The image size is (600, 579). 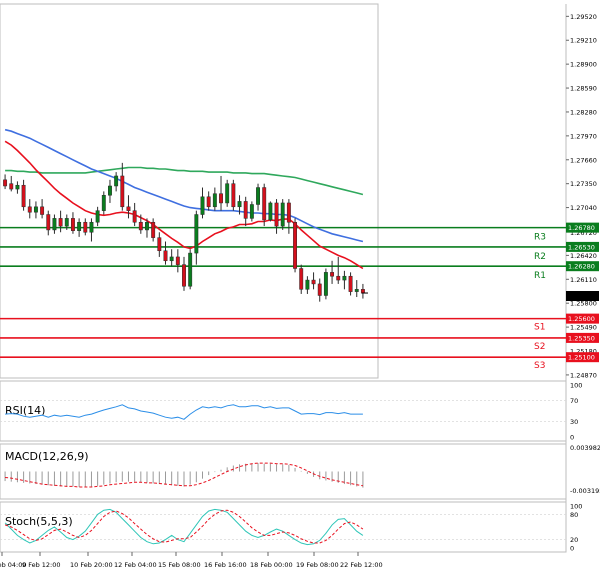 I want to click on rsi-tick-label: 100, so click(x=576, y=386).